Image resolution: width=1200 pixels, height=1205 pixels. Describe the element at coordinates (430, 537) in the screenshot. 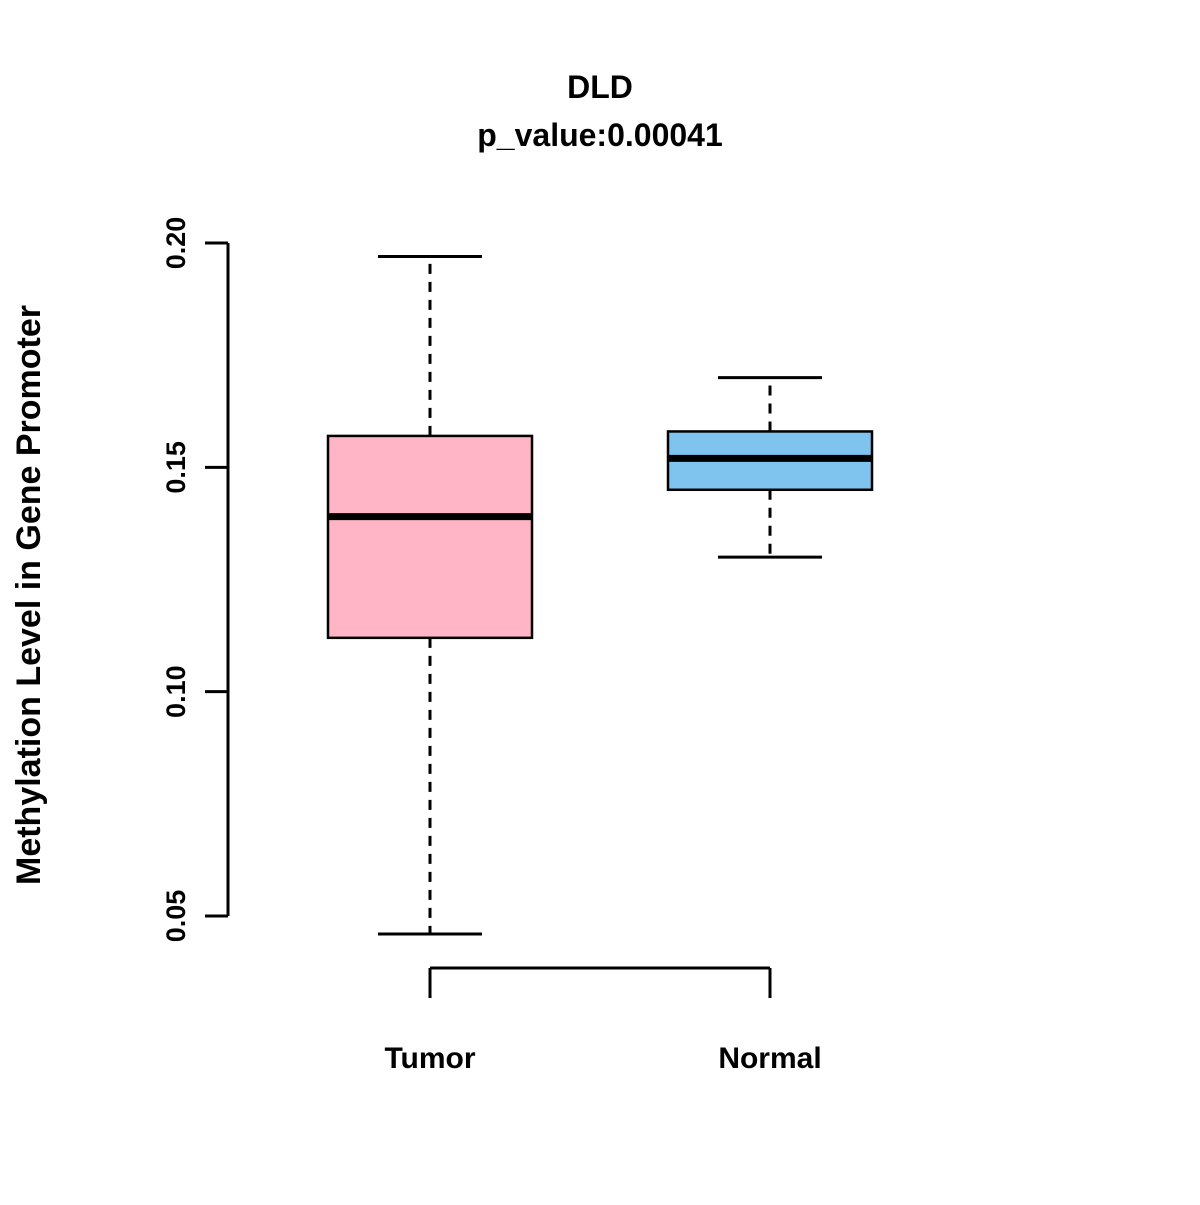

I see `iqr-box` at that location.